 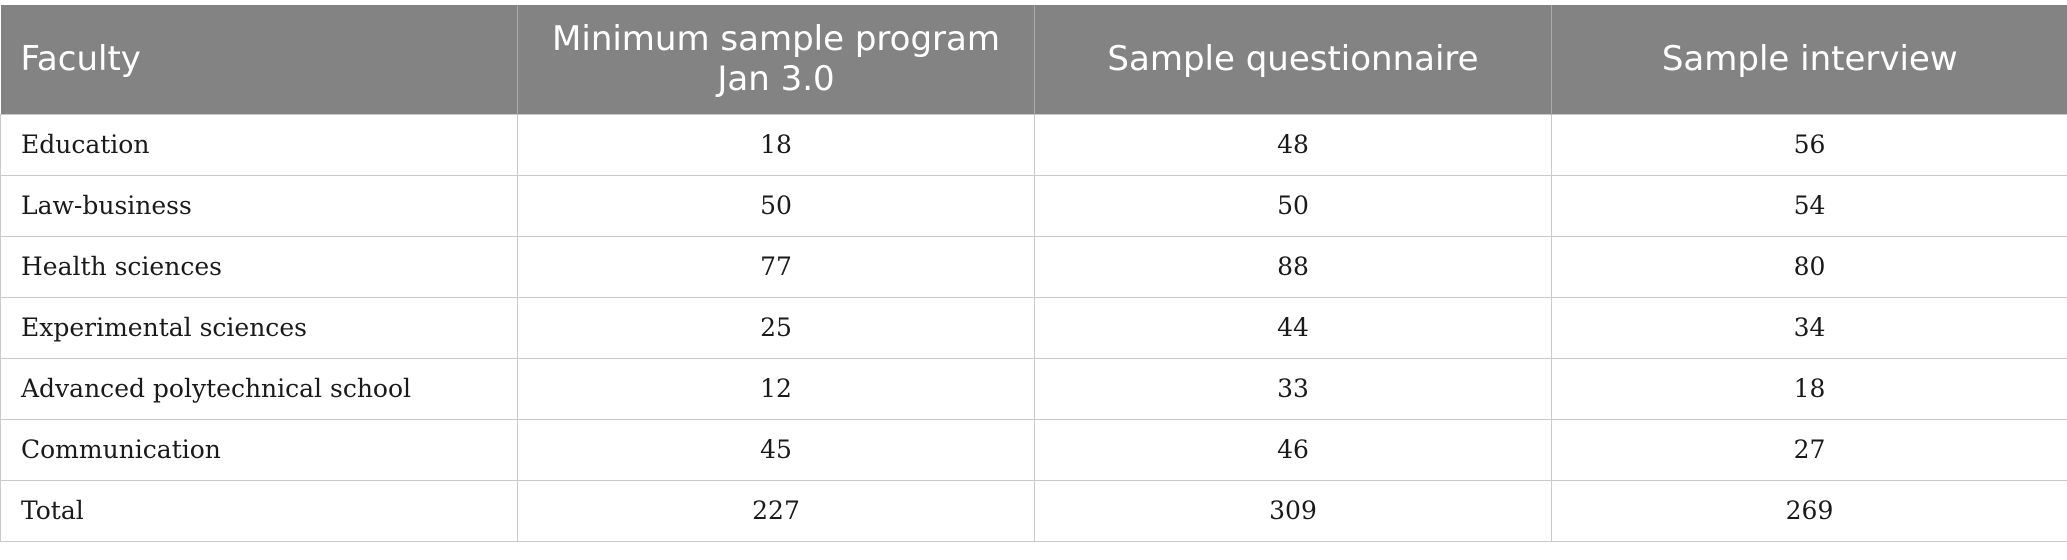 What do you see at coordinates (259, 266) in the screenshot?
I see `cell-faculty: Health sciences` at bounding box center [259, 266].